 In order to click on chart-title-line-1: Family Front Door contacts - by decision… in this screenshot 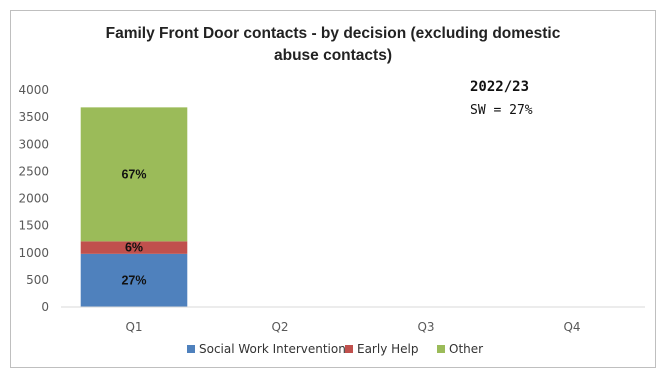, I will do `click(333, 33)`.